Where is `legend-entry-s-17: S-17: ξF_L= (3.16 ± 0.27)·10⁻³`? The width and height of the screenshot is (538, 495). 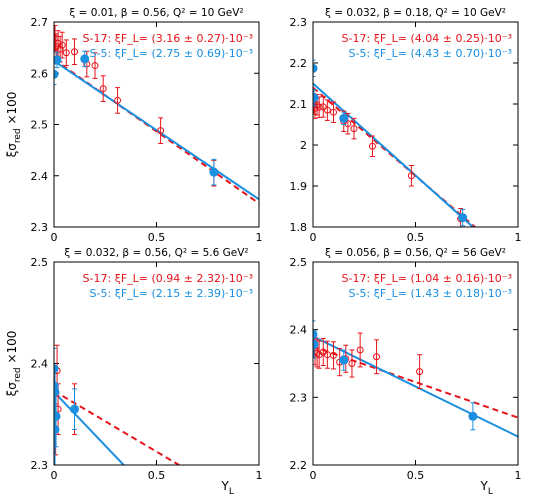 legend-entry-s-17: S-17: ξF_L= (3.16 ± 0.27)·10⁻³ is located at coordinates (168, 38).